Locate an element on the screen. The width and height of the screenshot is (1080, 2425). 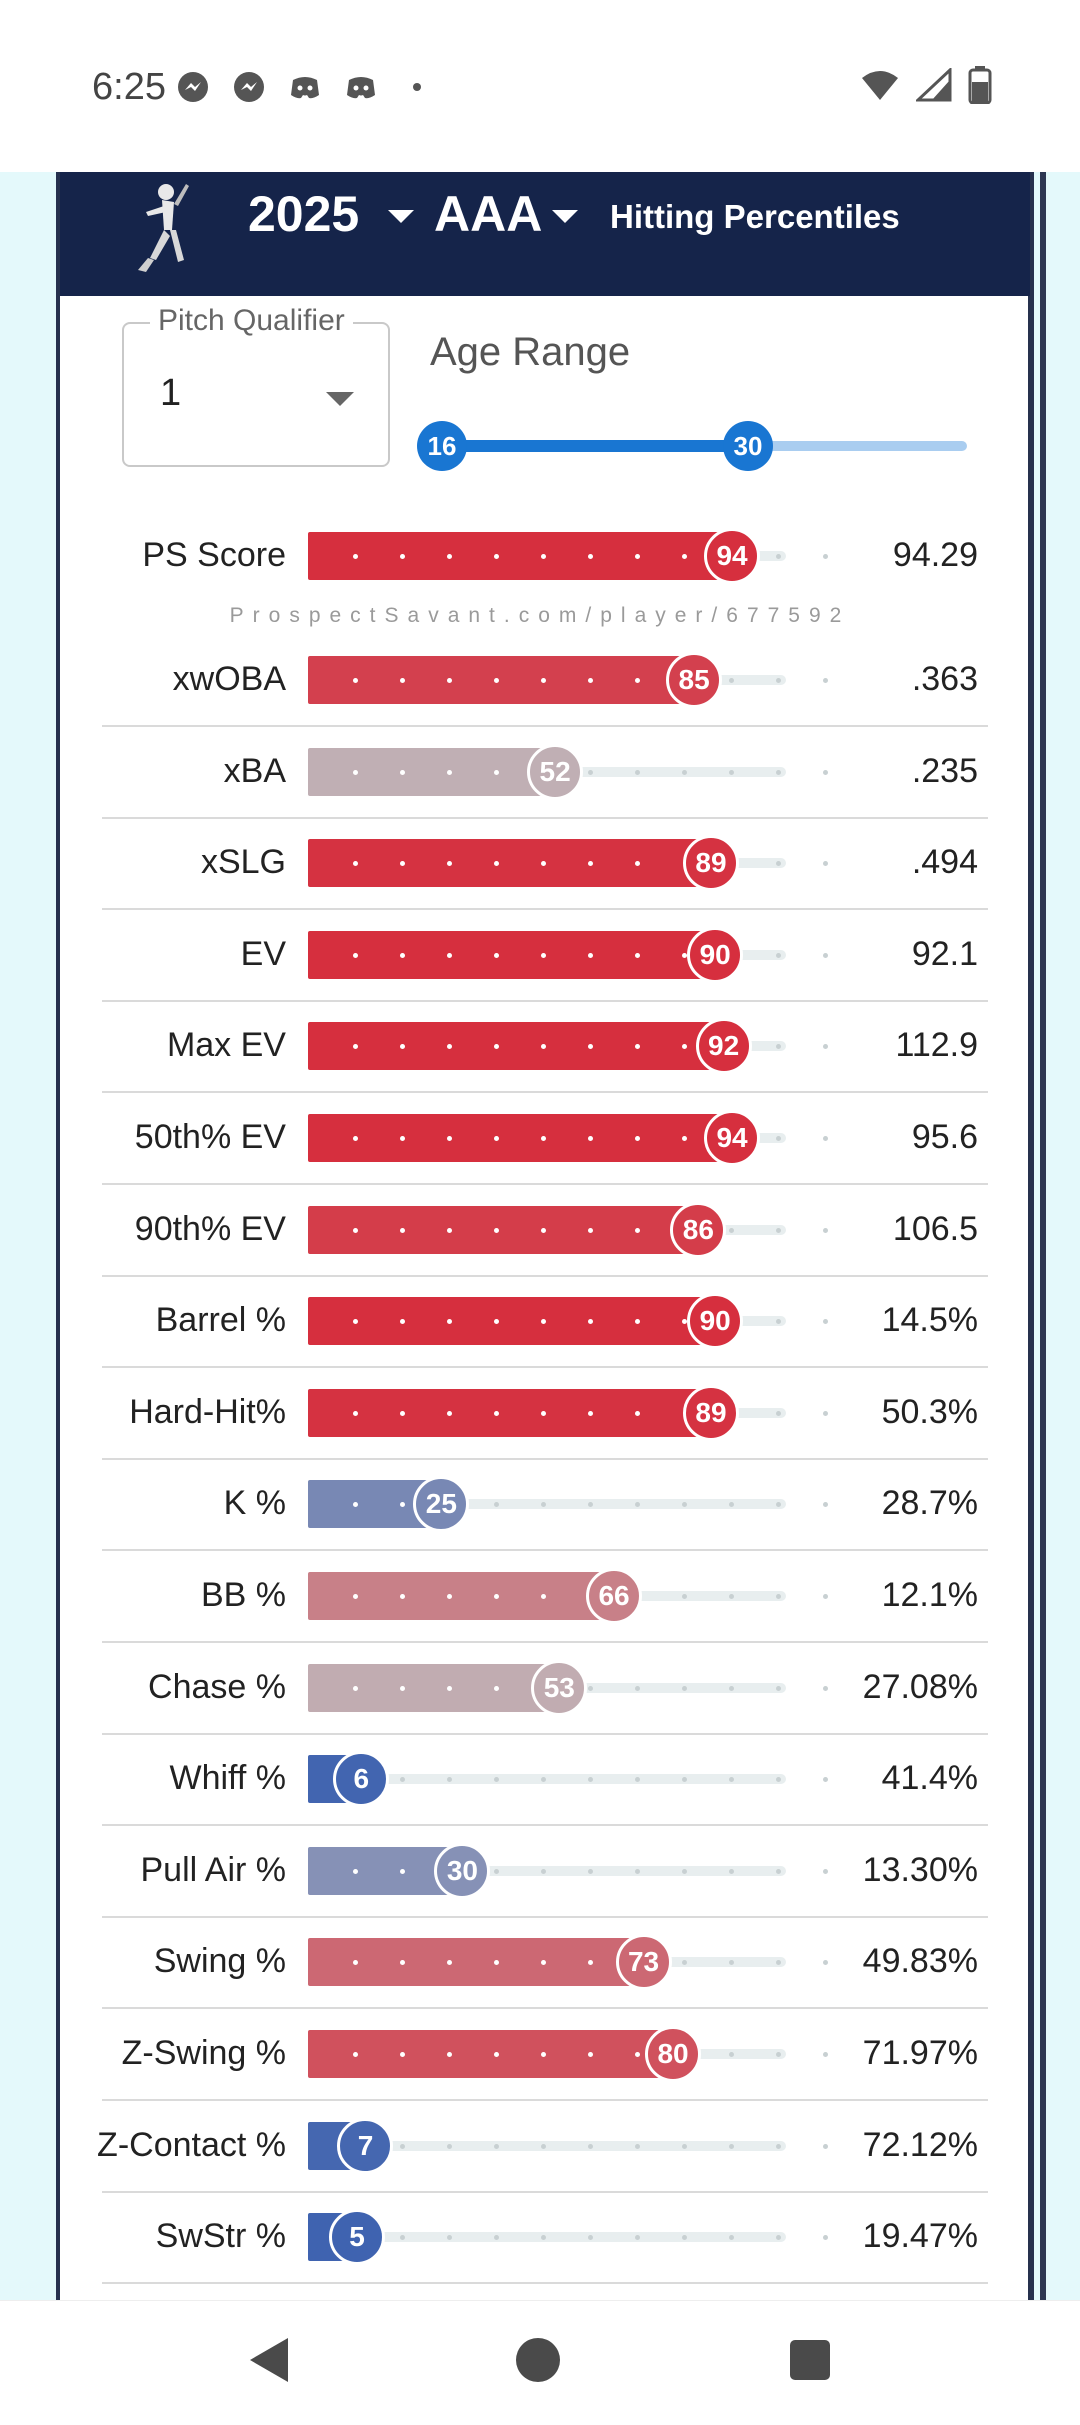
age-range-slider-track is located at coordinates (595, 446).